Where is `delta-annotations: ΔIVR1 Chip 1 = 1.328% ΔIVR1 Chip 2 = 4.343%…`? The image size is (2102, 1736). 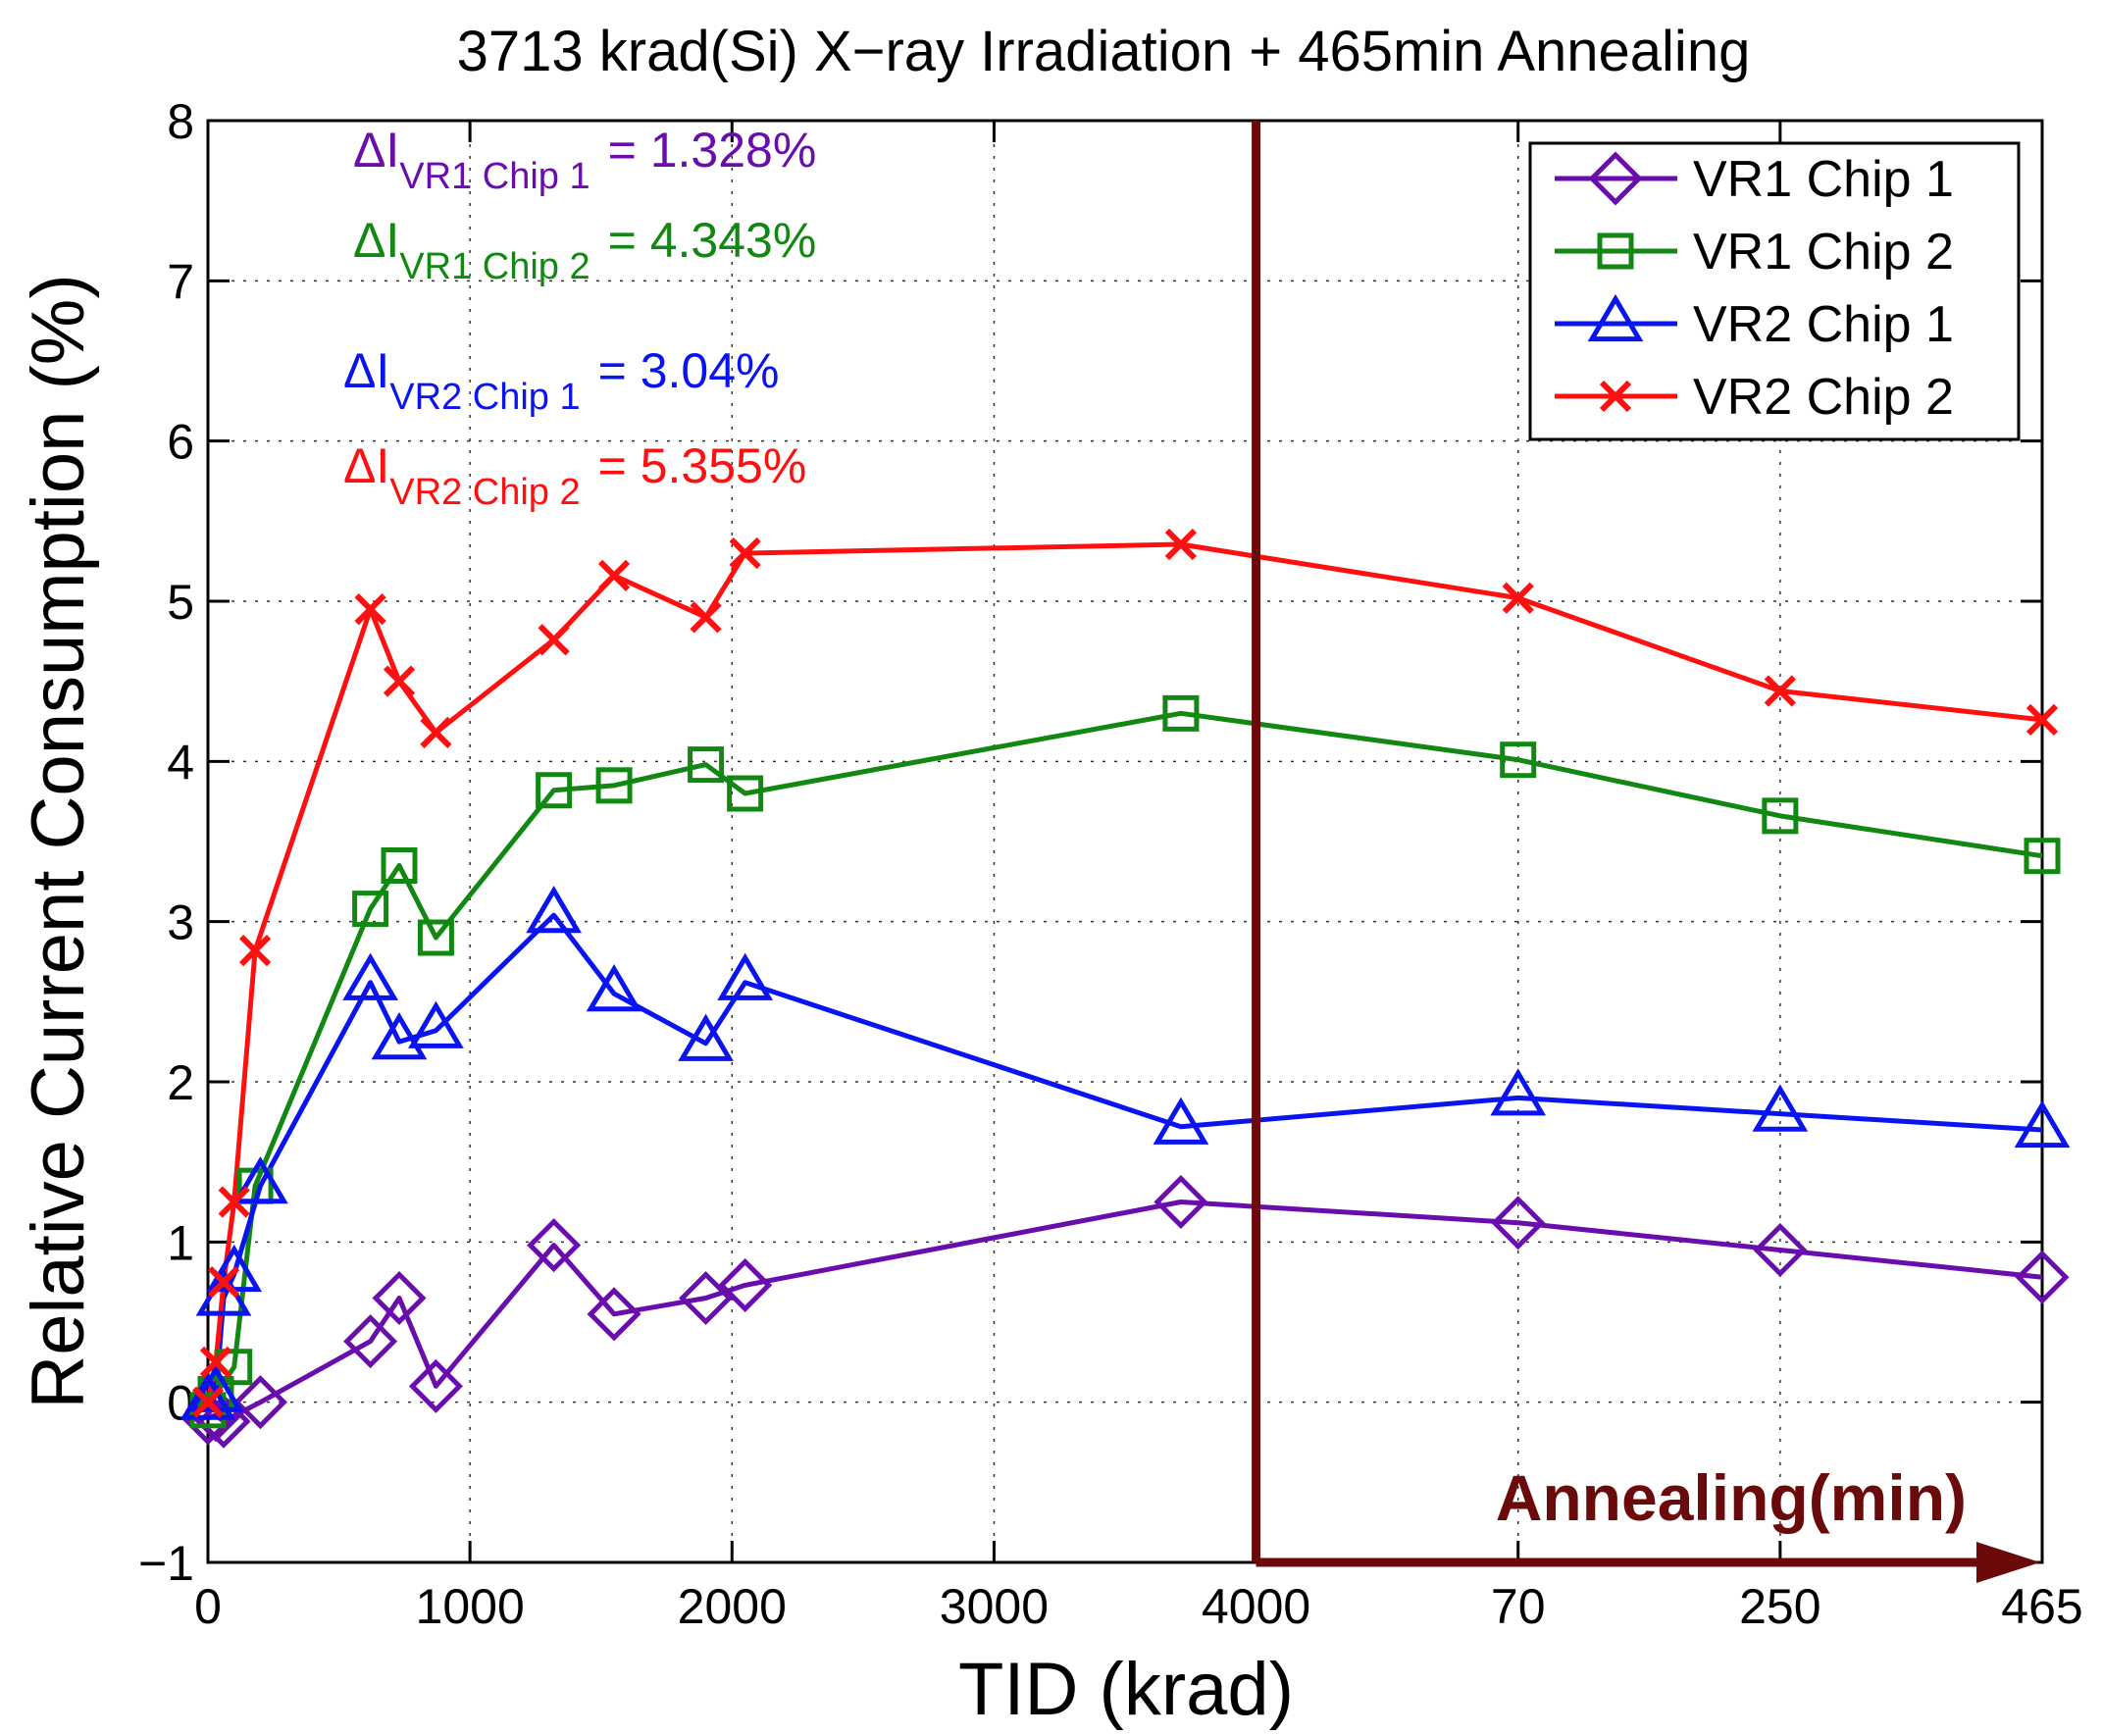 delta-annotations: ΔIVR1 Chip 1 = 1.328% ΔIVR1 Chip 2 = 4.343%… is located at coordinates (580, 318).